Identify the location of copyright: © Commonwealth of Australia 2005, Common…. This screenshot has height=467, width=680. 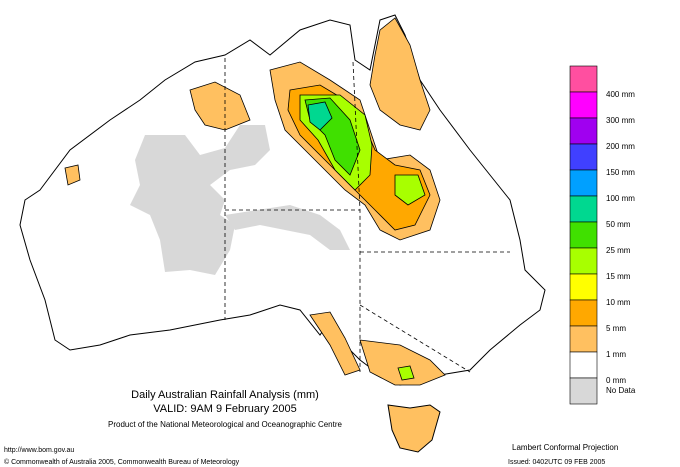
(122, 462).